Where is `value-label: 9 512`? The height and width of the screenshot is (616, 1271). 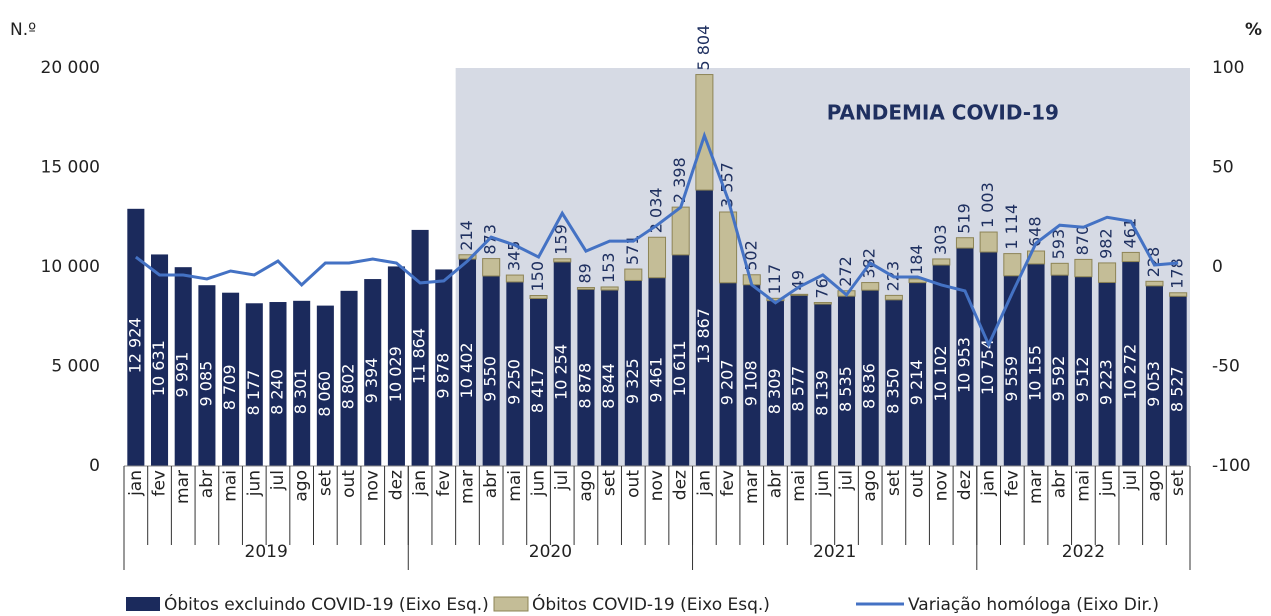
value-label: 9 512 is located at coordinates (1082, 379).